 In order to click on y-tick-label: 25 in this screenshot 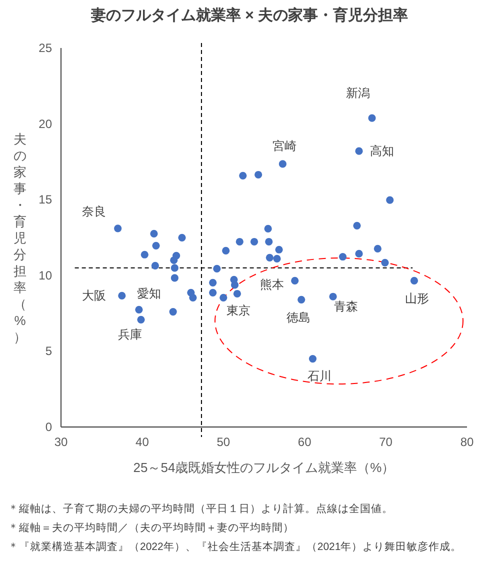, I will do `click(45, 48)`.